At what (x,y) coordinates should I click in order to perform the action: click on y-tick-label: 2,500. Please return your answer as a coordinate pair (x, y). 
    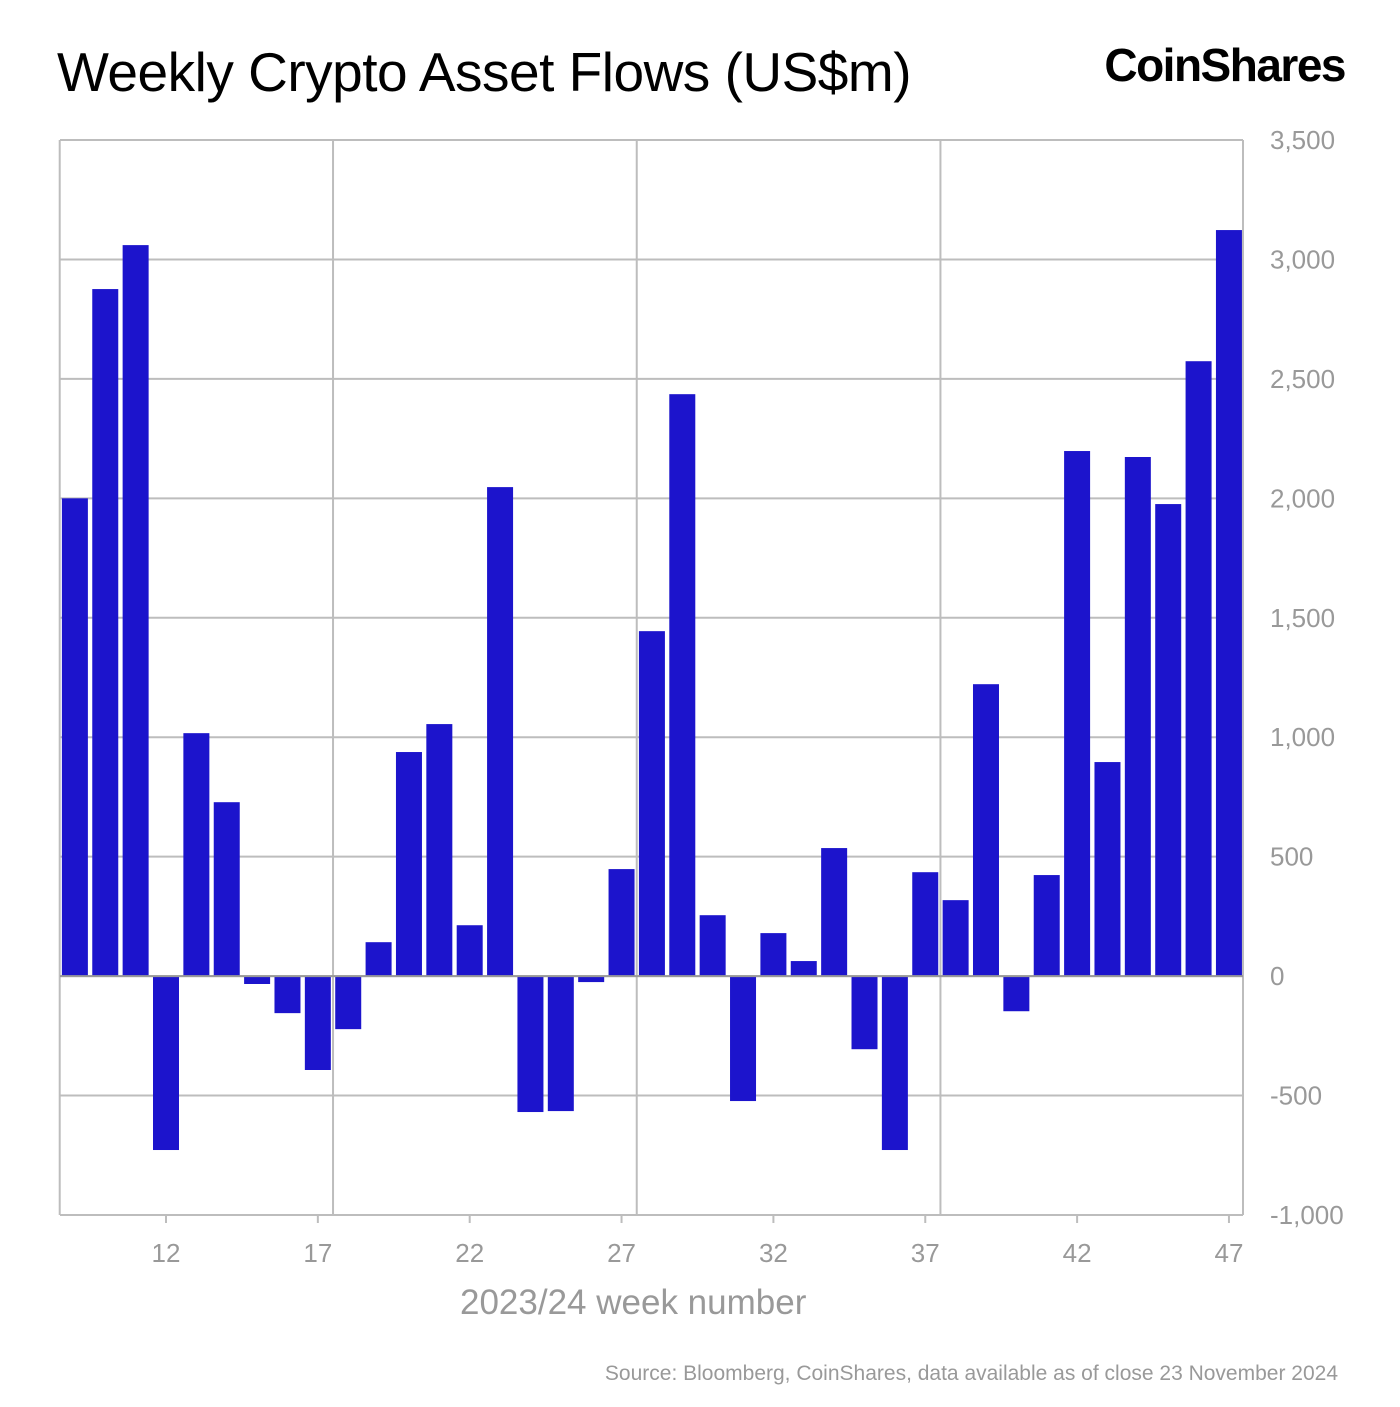
    Looking at the image, I should click on (1302, 379).